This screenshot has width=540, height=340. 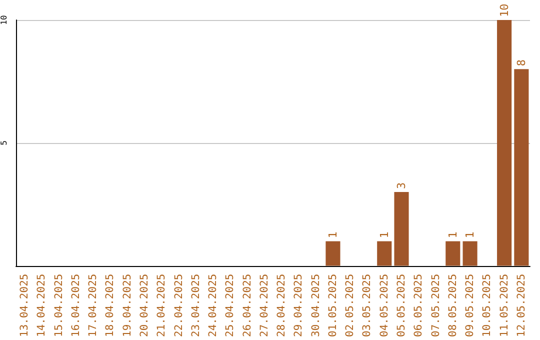 What do you see at coordinates (367, 306) in the screenshot?
I see `x-tick-label: 03.05.2025` at bounding box center [367, 306].